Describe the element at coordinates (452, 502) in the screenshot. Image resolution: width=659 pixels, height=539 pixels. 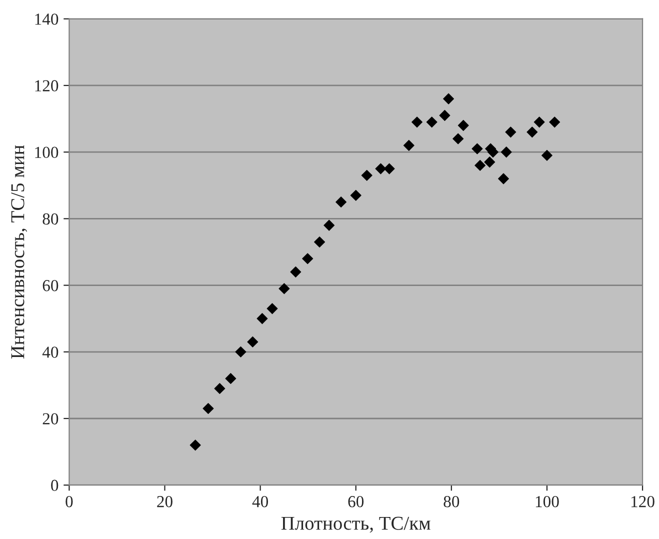
I see `x-tick-label: 80` at that location.